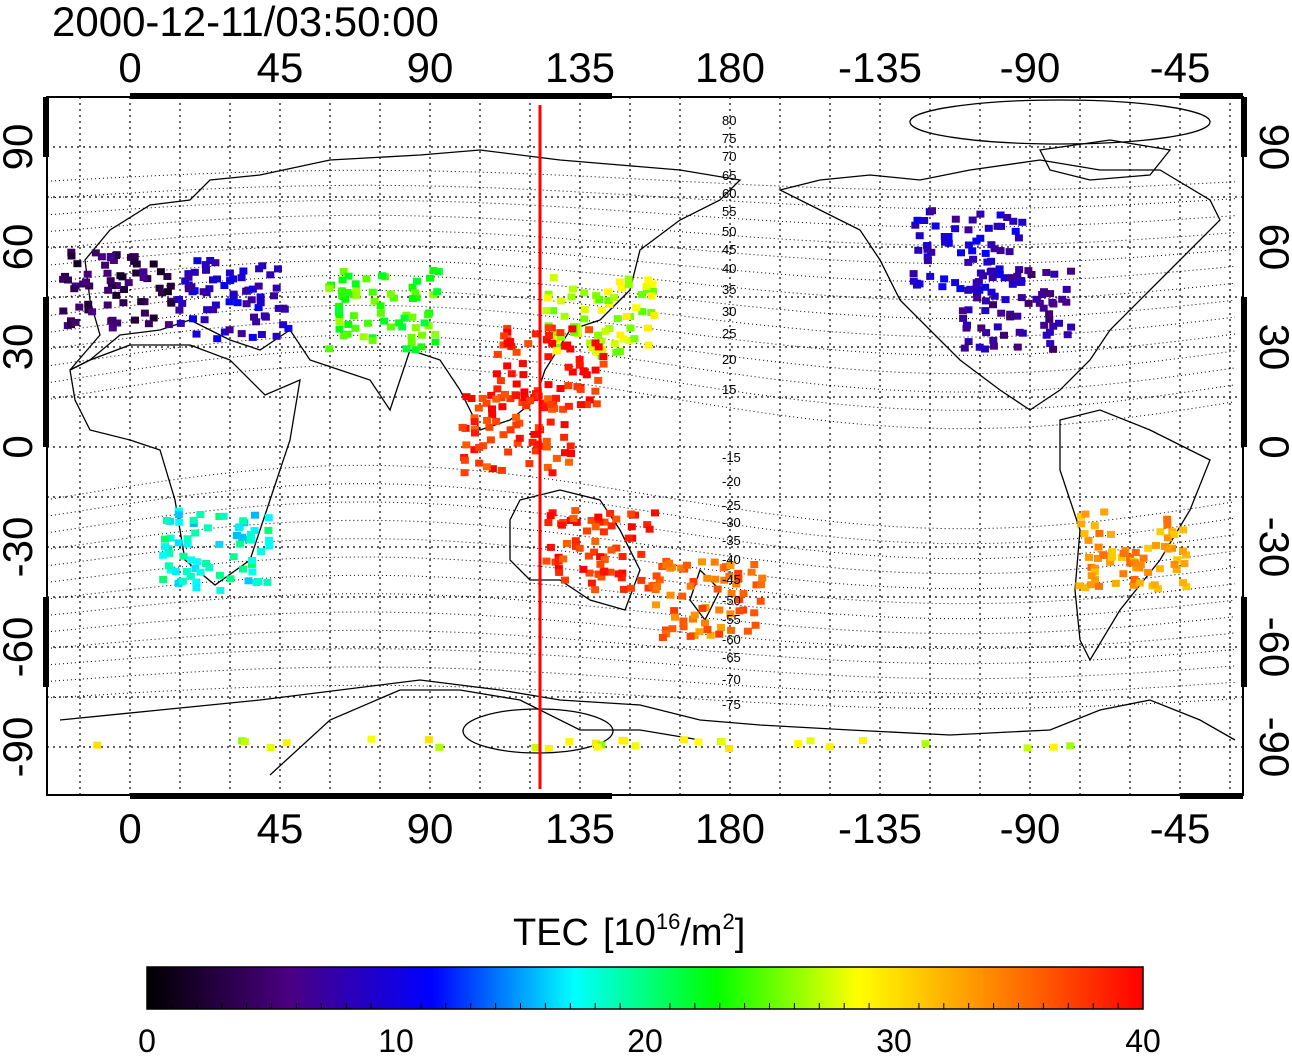 The image size is (1292, 1057). What do you see at coordinates (999, 285) in the screenshot?
I see `coastline-north-america` at bounding box center [999, 285].